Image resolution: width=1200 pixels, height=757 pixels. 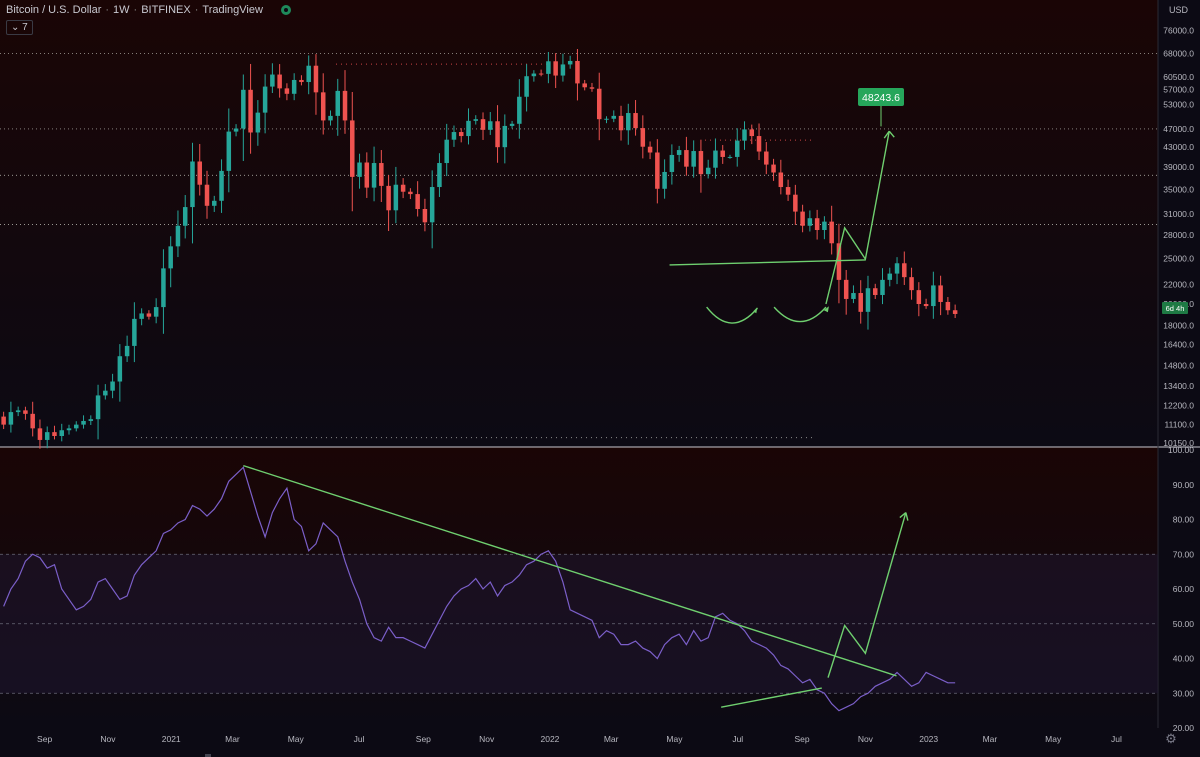 What do you see at coordinates (1175, 308) in the screenshot?
I see `countdown-badge` at bounding box center [1175, 308].